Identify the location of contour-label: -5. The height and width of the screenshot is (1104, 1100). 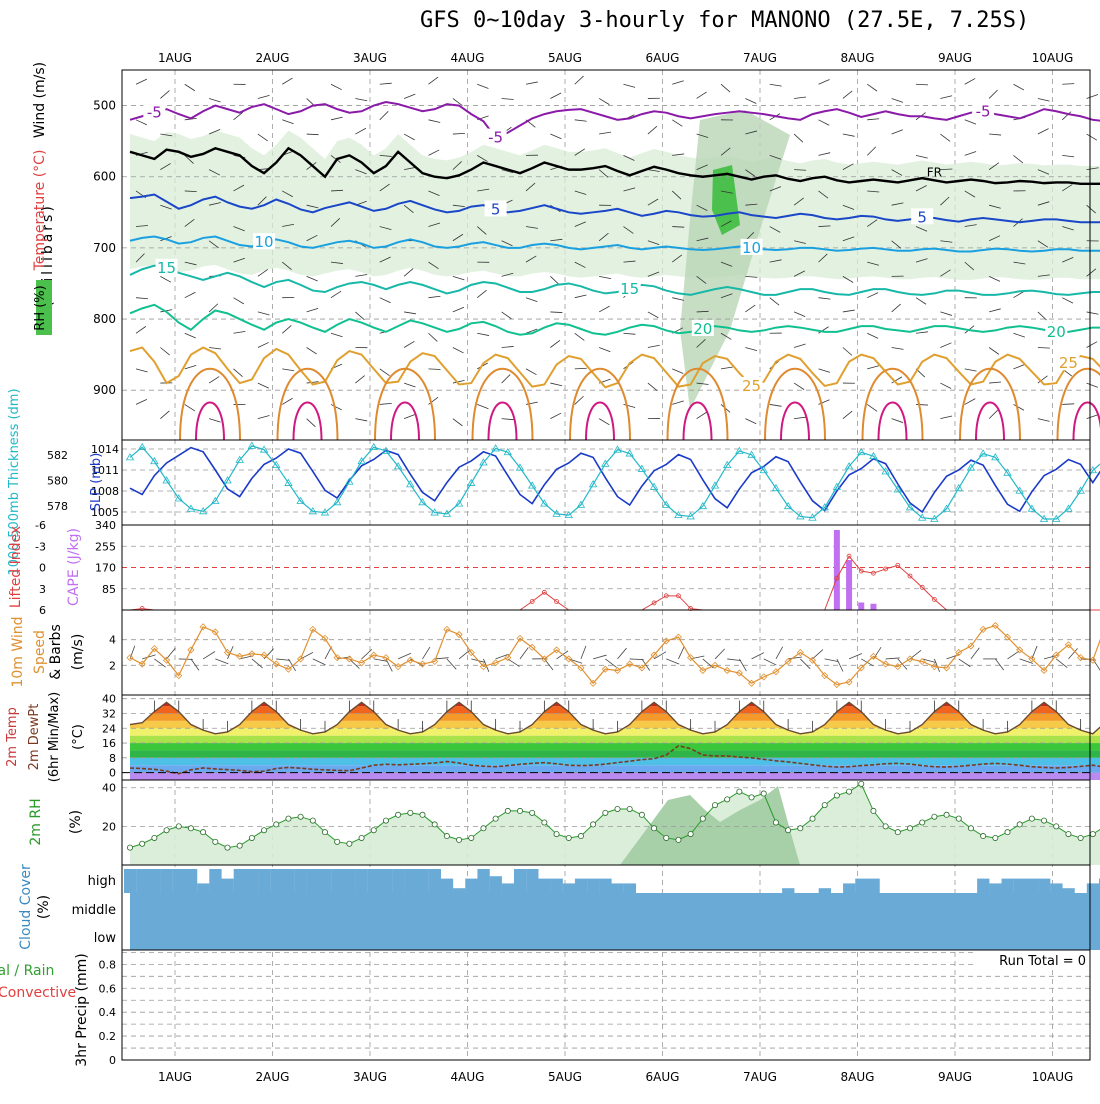
(154, 113).